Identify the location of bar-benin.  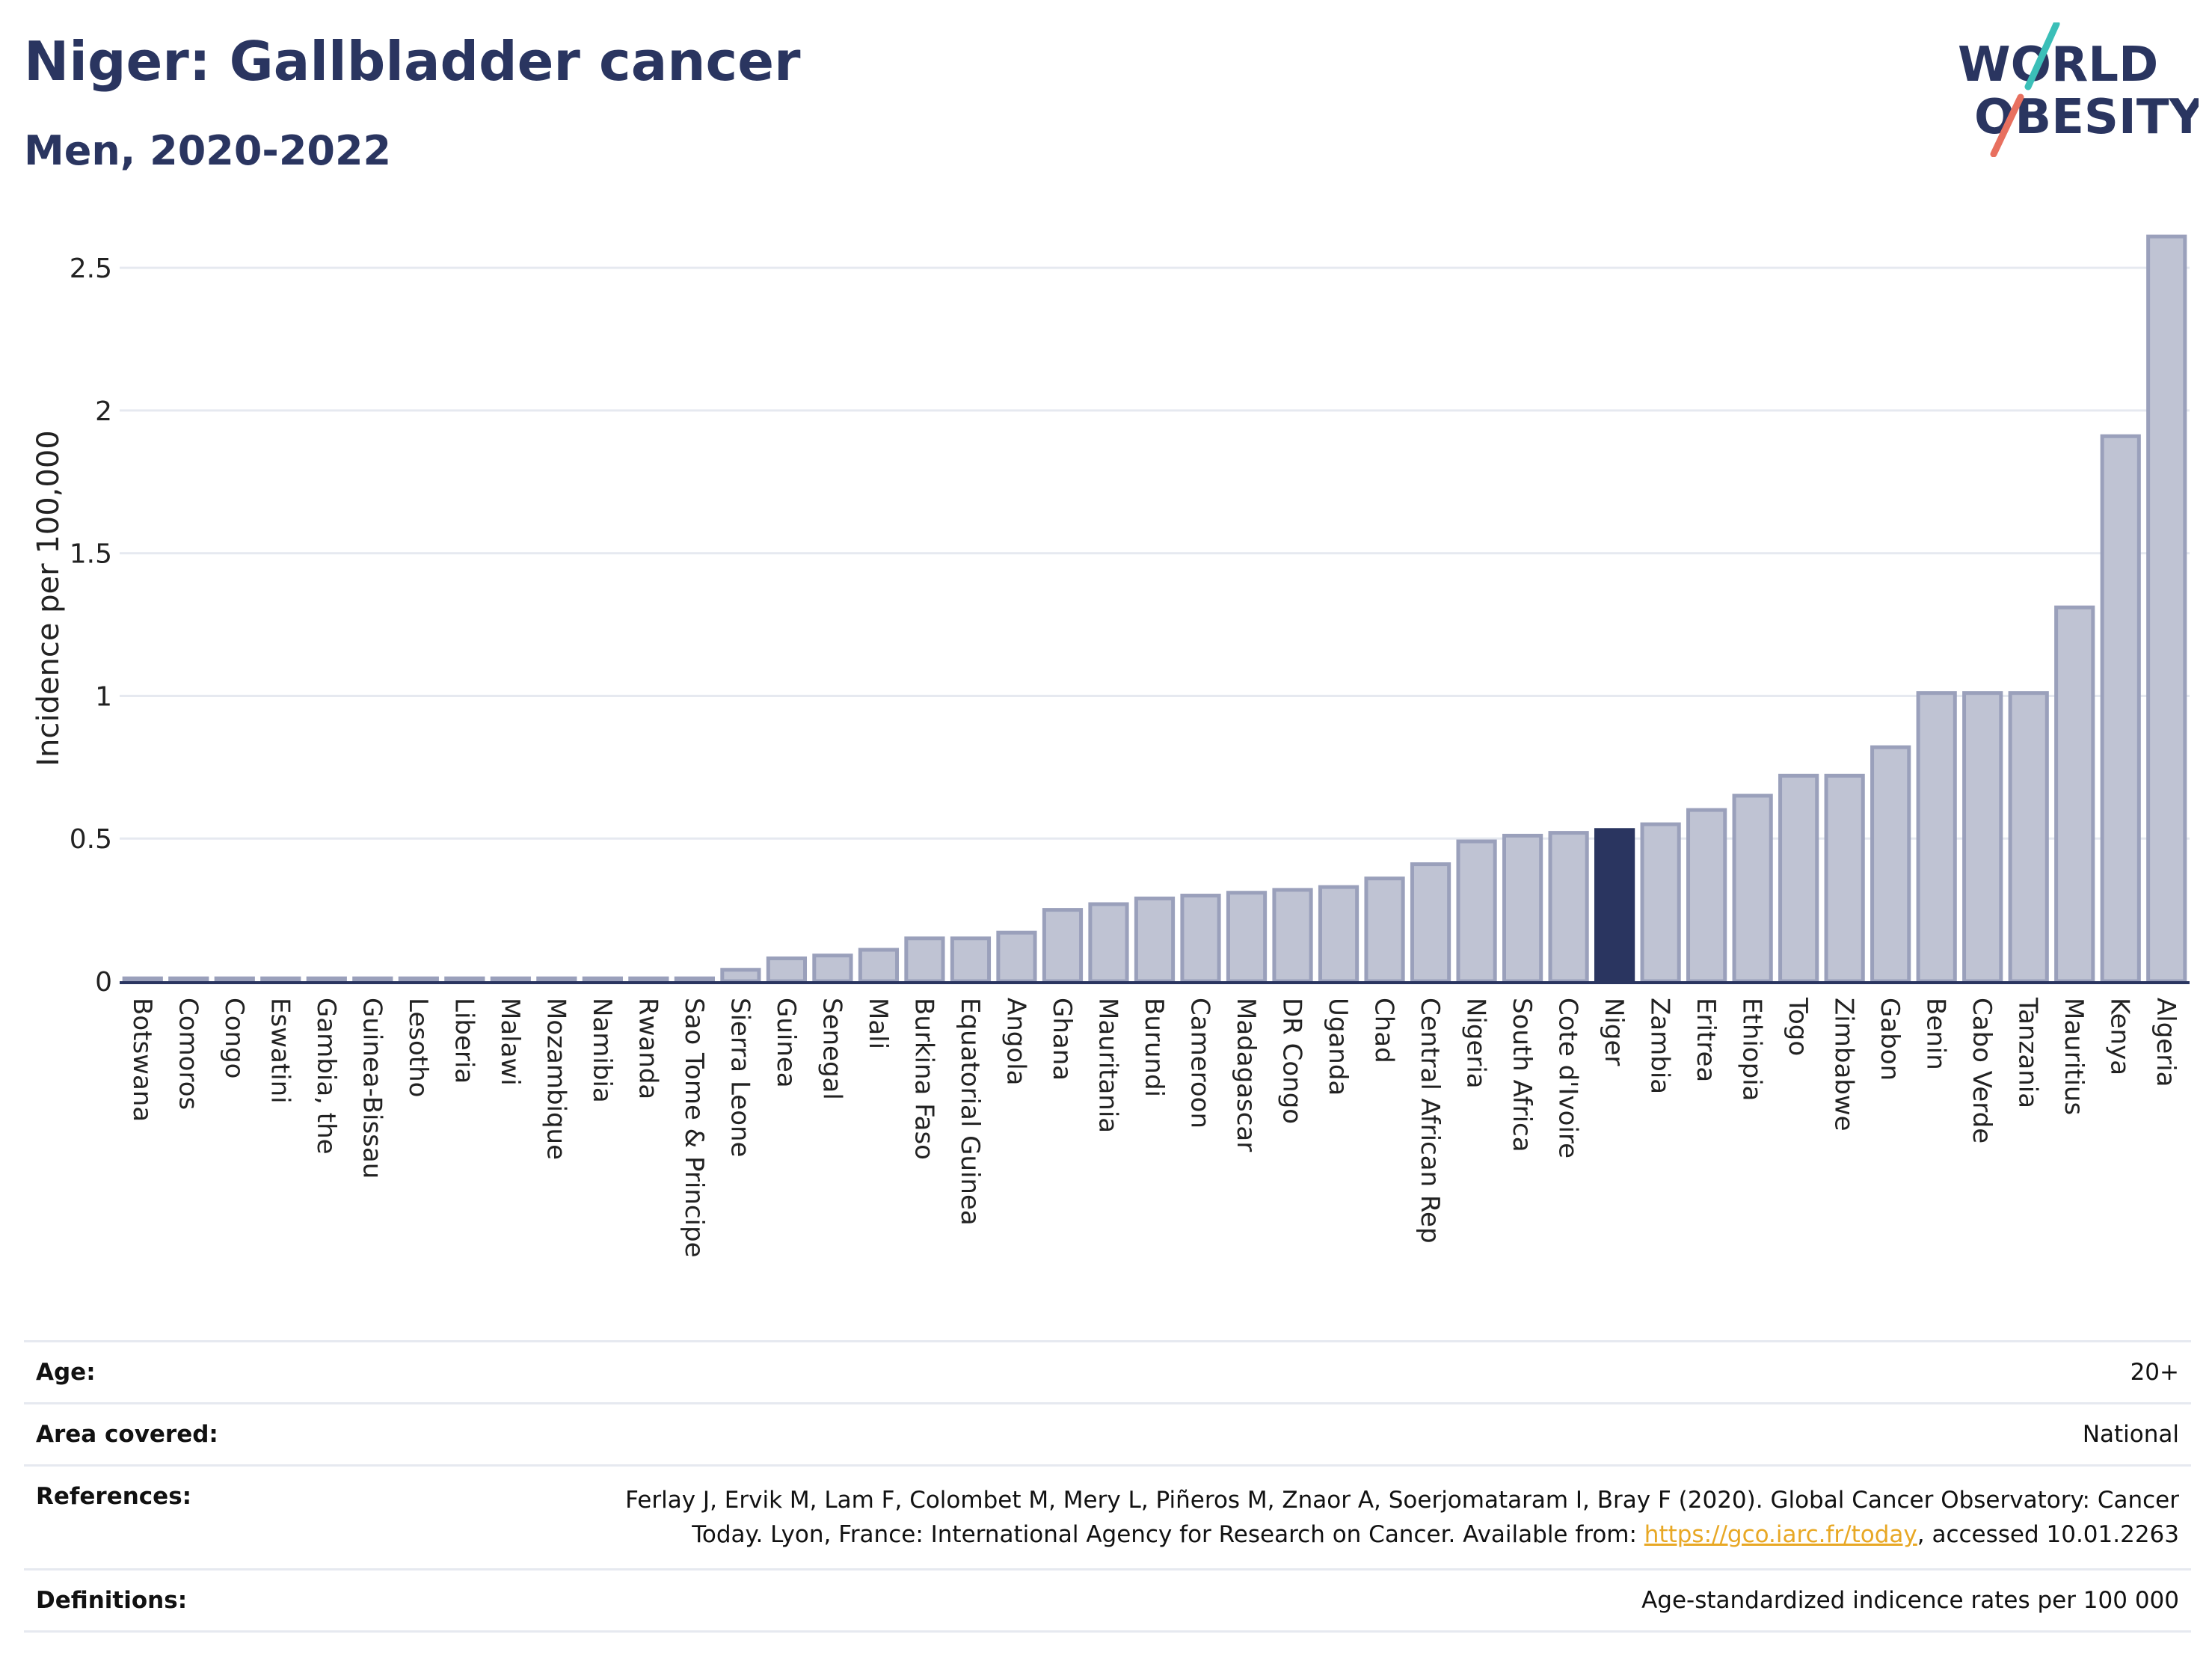
(1937, 837).